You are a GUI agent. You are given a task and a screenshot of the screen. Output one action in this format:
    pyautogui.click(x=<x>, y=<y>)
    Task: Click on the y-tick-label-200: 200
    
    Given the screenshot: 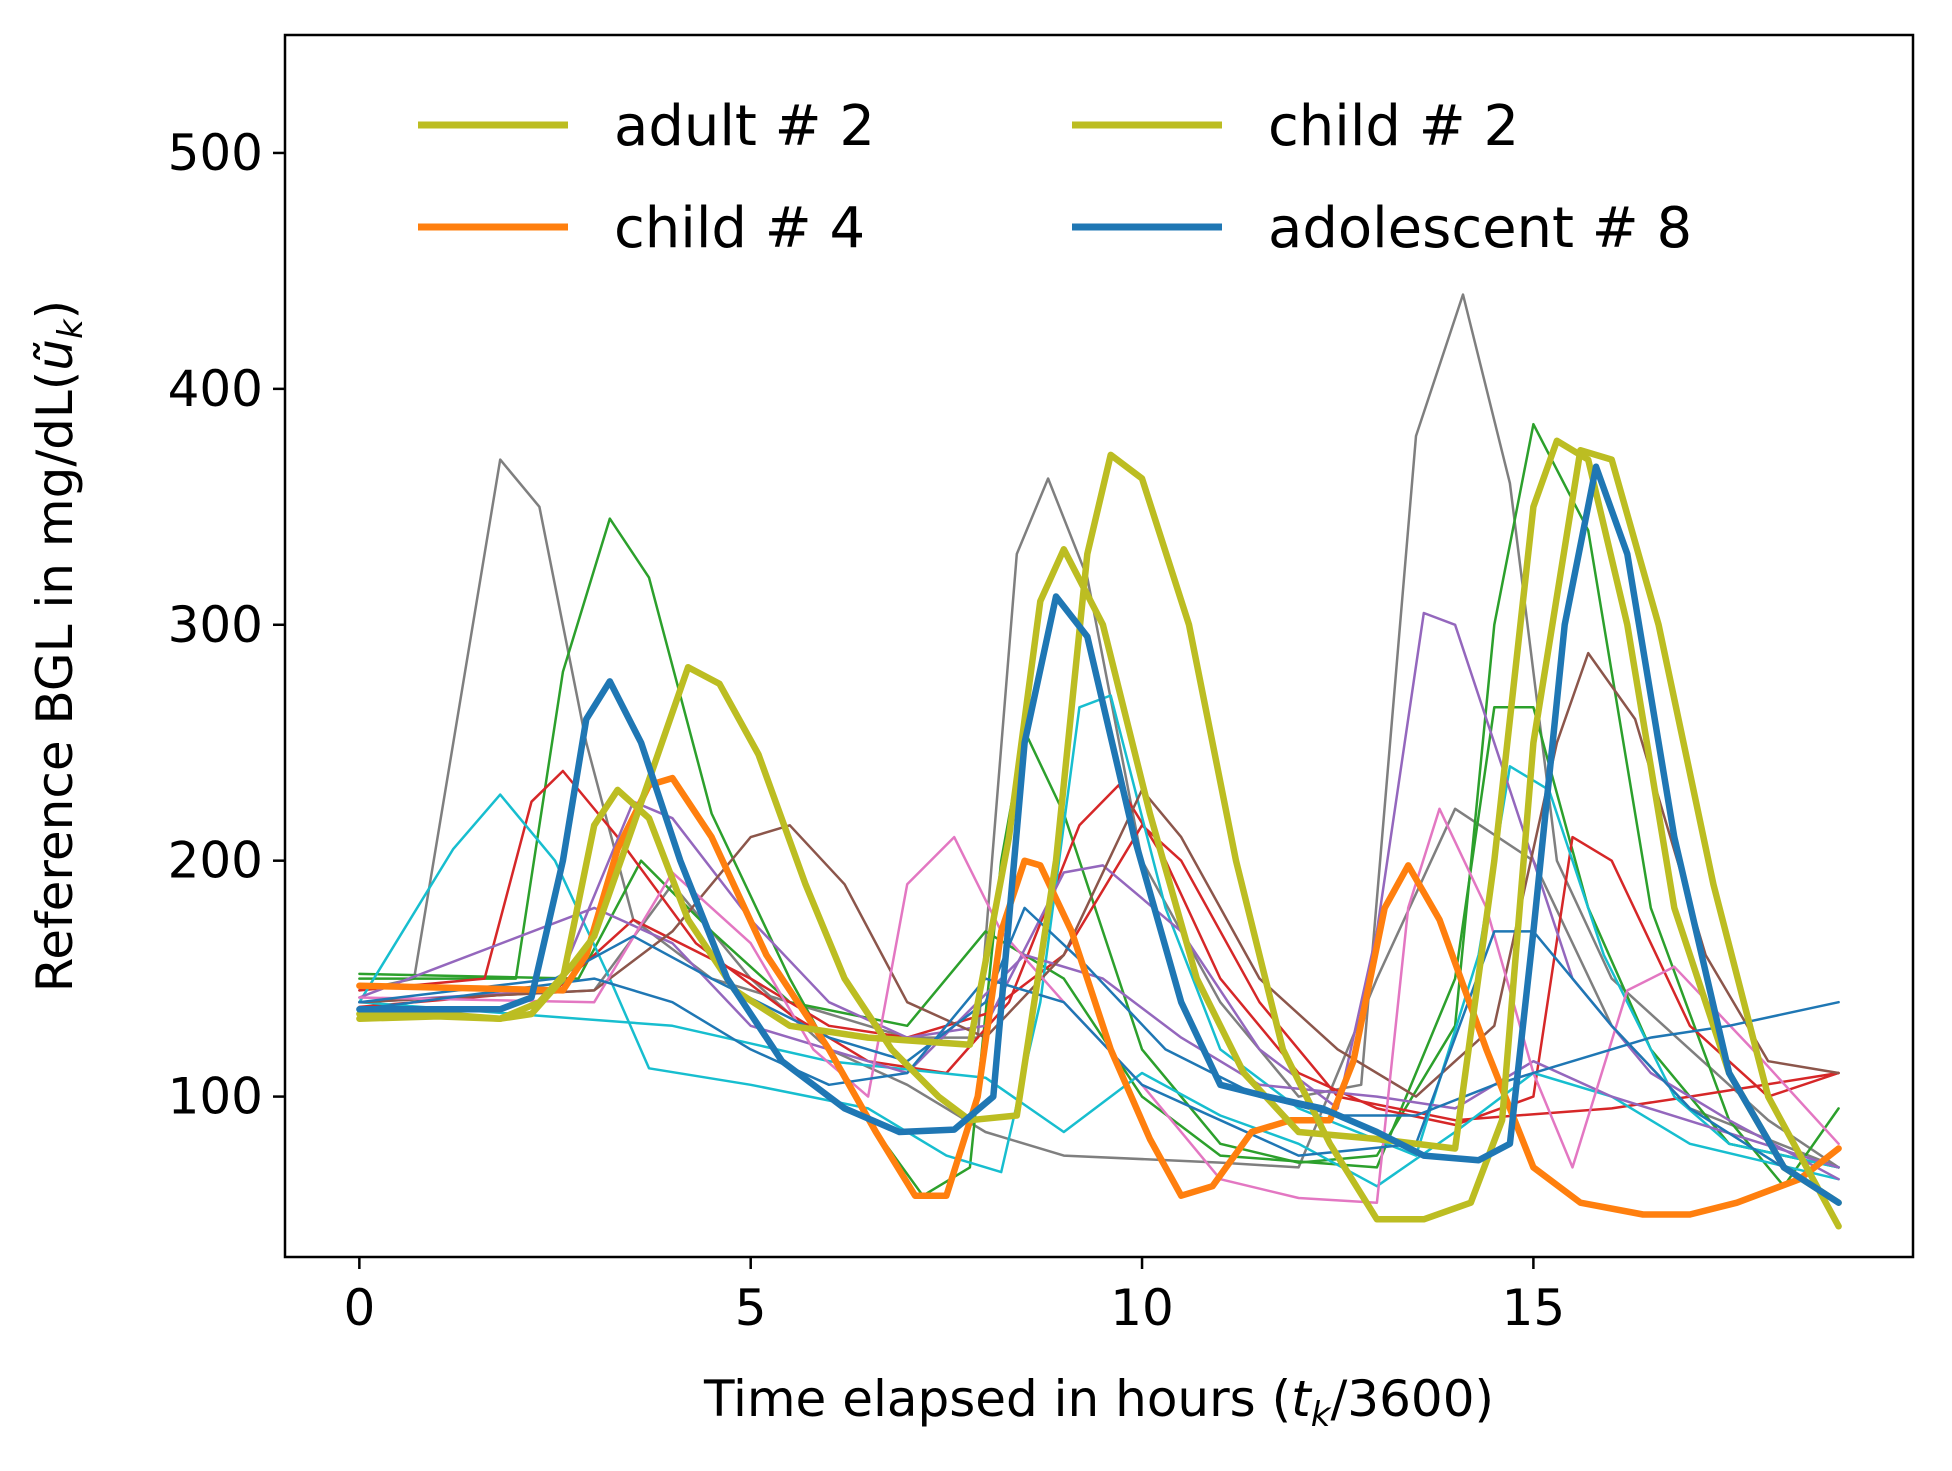 What is the action you would take?
    pyautogui.click(x=215, y=861)
    